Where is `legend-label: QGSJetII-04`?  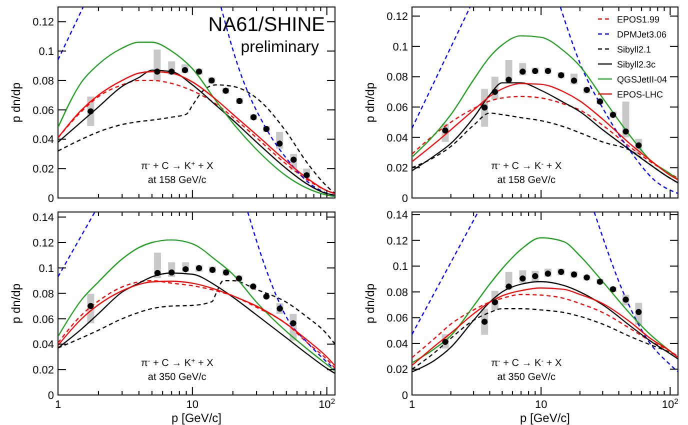
legend-label: QGSJetII-04 is located at coordinates (642, 79).